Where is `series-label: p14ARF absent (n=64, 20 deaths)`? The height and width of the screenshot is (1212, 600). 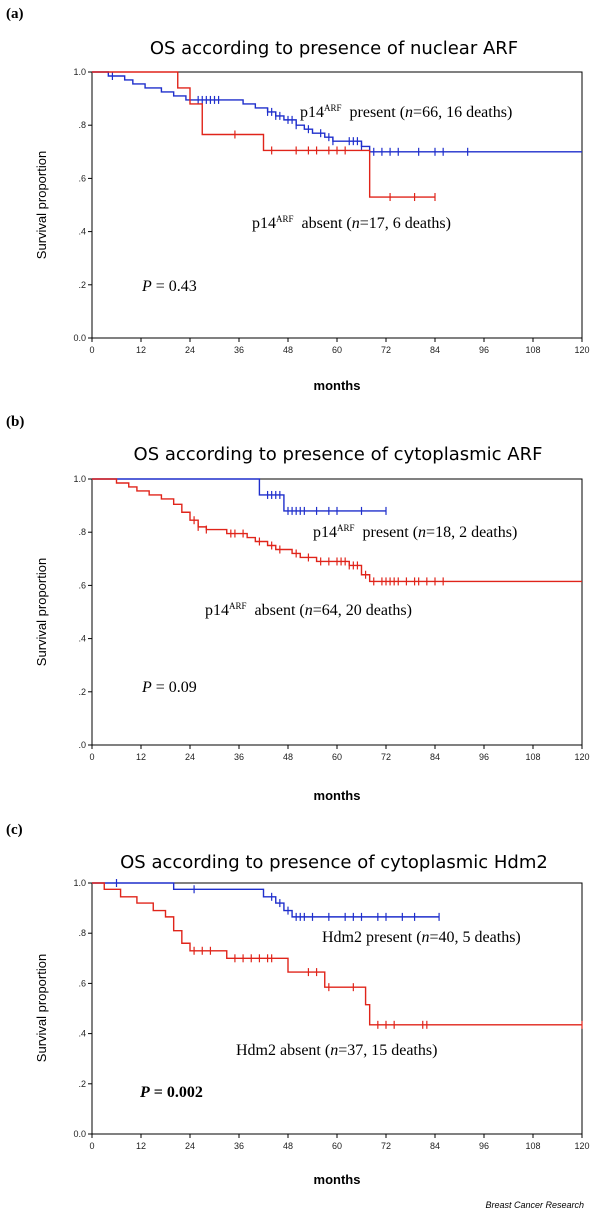
series-label: p14ARF absent (n=64, 20 deaths) is located at coordinates (308, 610).